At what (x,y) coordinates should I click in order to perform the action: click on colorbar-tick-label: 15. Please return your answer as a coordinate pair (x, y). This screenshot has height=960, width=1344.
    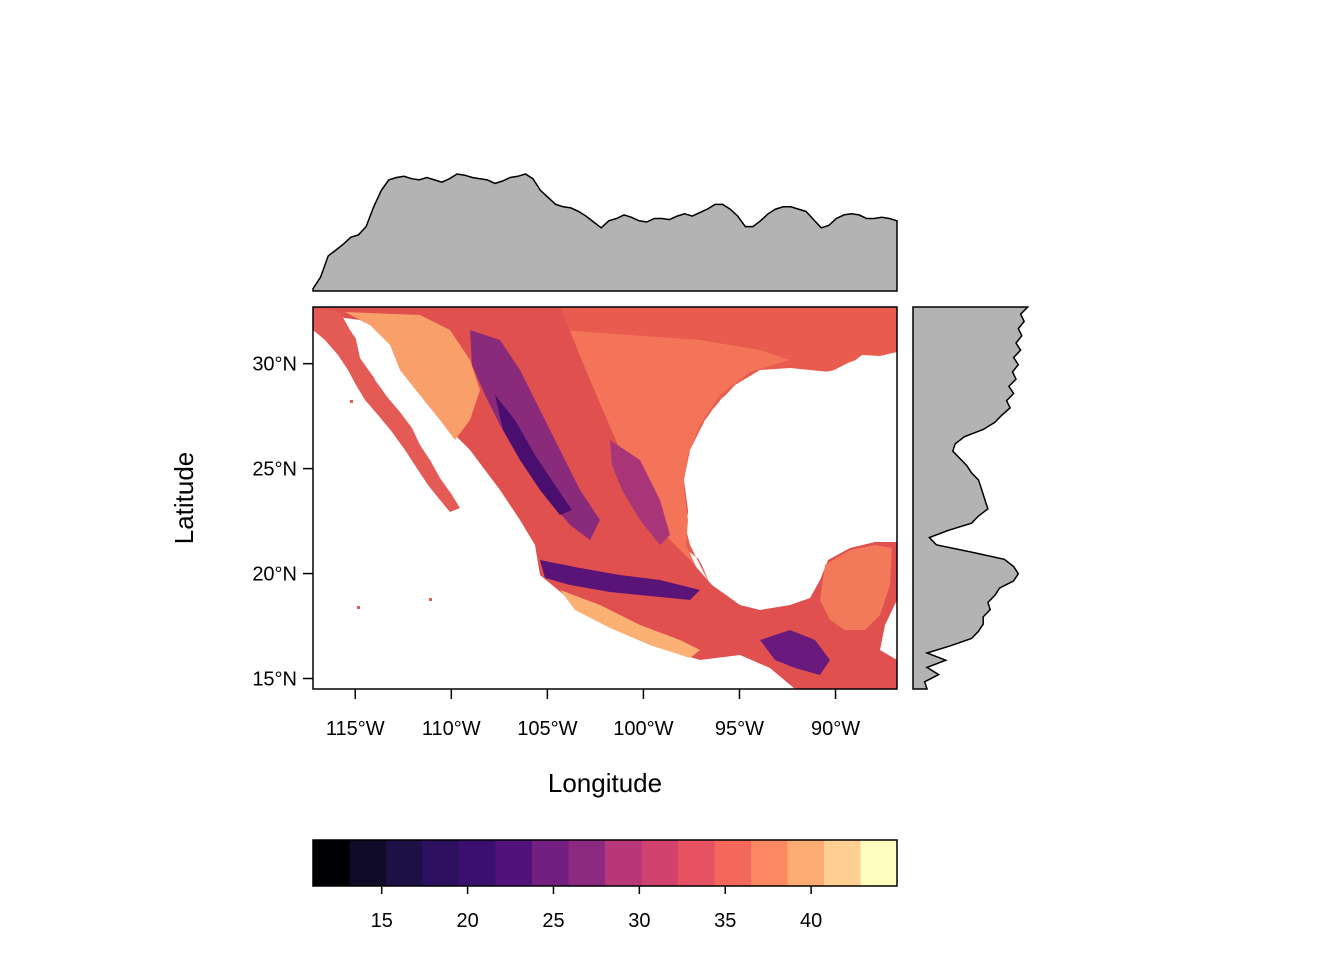
    Looking at the image, I should click on (382, 921).